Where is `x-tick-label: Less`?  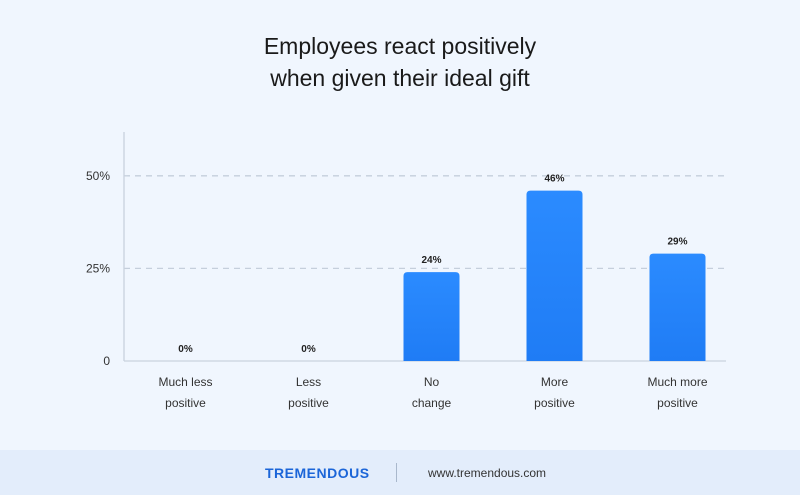
x-tick-label: Less is located at coordinates (308, 382).